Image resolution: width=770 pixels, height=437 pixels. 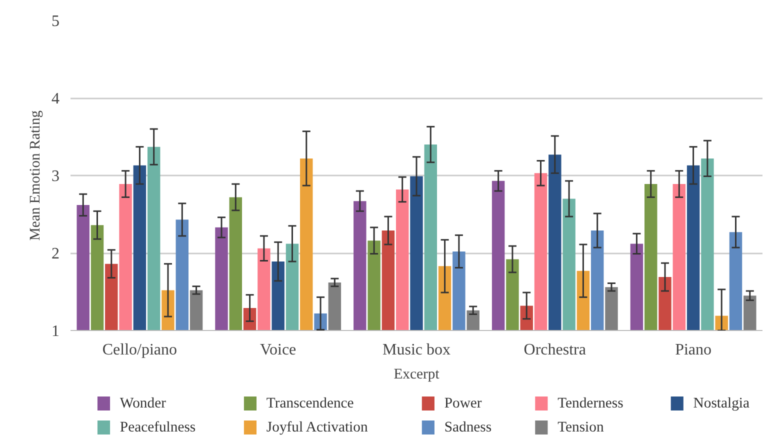 I want to click on x-tick-label: Cello/piano, so click(x=140, y=350).